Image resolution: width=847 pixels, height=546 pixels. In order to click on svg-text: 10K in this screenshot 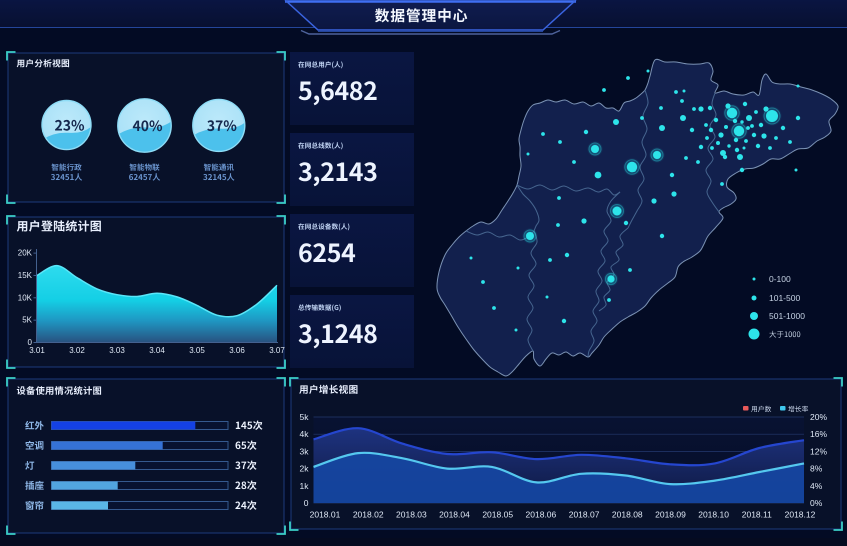, I will do `click(25, 297)`.